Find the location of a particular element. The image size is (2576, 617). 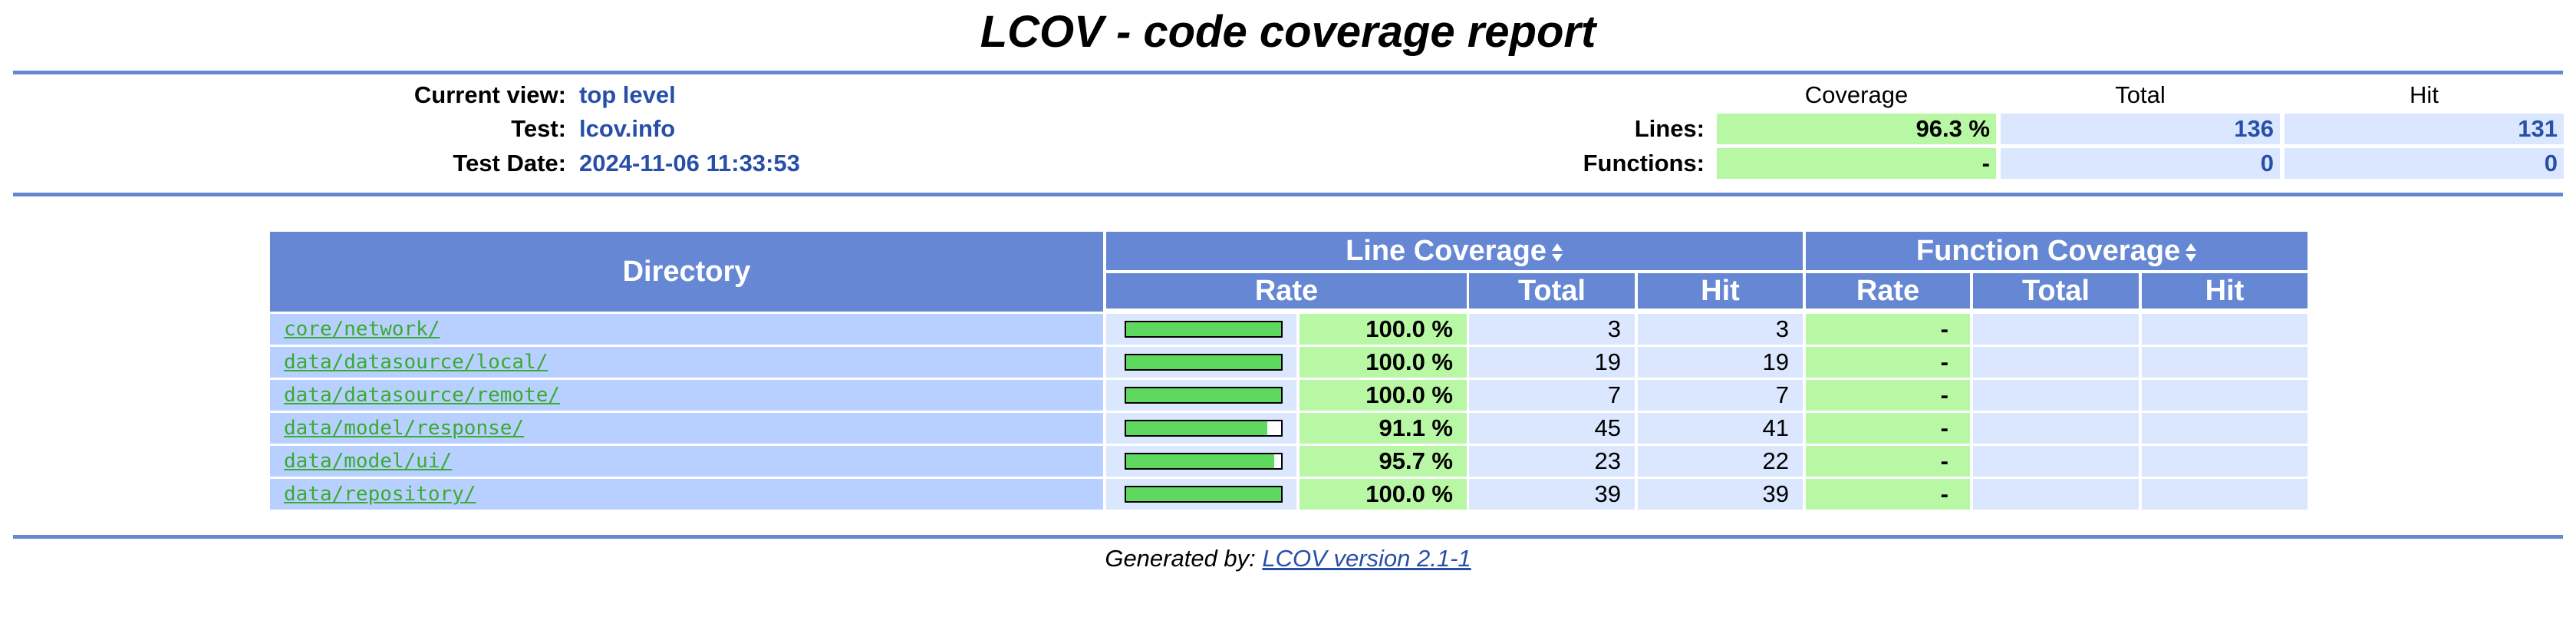

summary-lines-label: Lines: is located at coordinates (1669, 128).